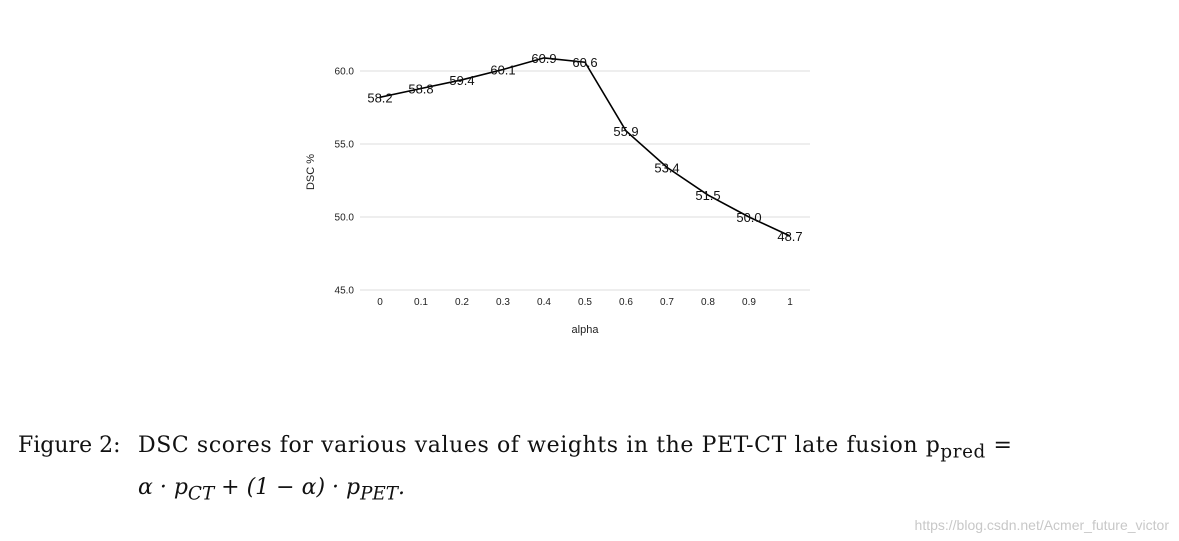  Describe the element at coordinates (69, 445) in the screenshot. I see `caption-label: Figure 2:` at that location.